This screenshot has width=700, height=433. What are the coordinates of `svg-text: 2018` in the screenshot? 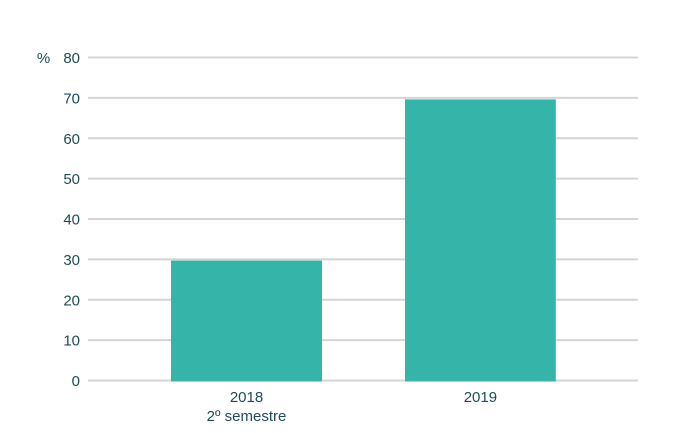 It's located at (246, 397).